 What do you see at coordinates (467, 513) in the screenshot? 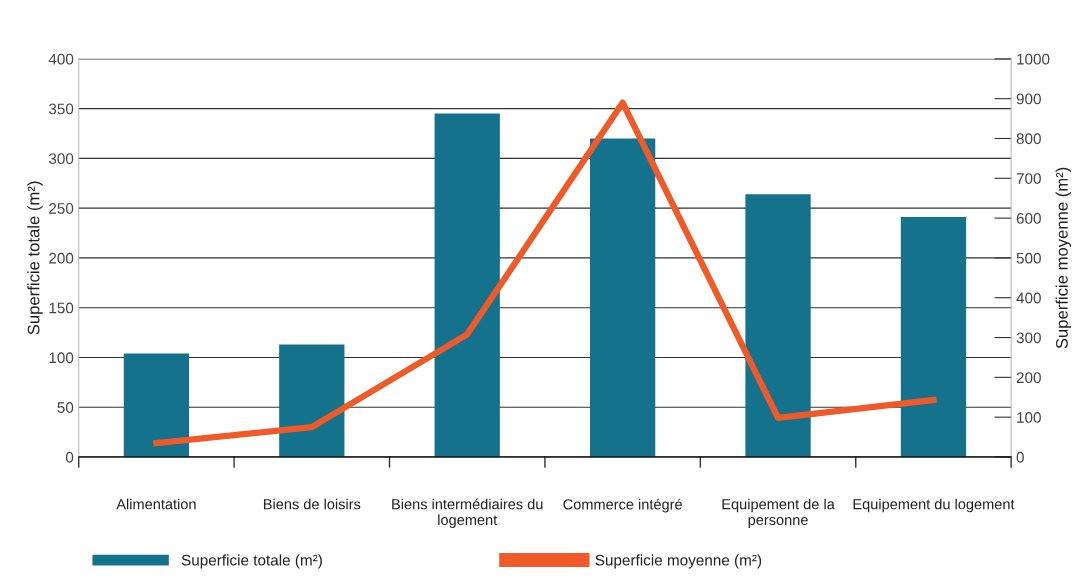
I see `x-tick-label: Biens intermédiaires du logement` at bounding box center [467, 513].